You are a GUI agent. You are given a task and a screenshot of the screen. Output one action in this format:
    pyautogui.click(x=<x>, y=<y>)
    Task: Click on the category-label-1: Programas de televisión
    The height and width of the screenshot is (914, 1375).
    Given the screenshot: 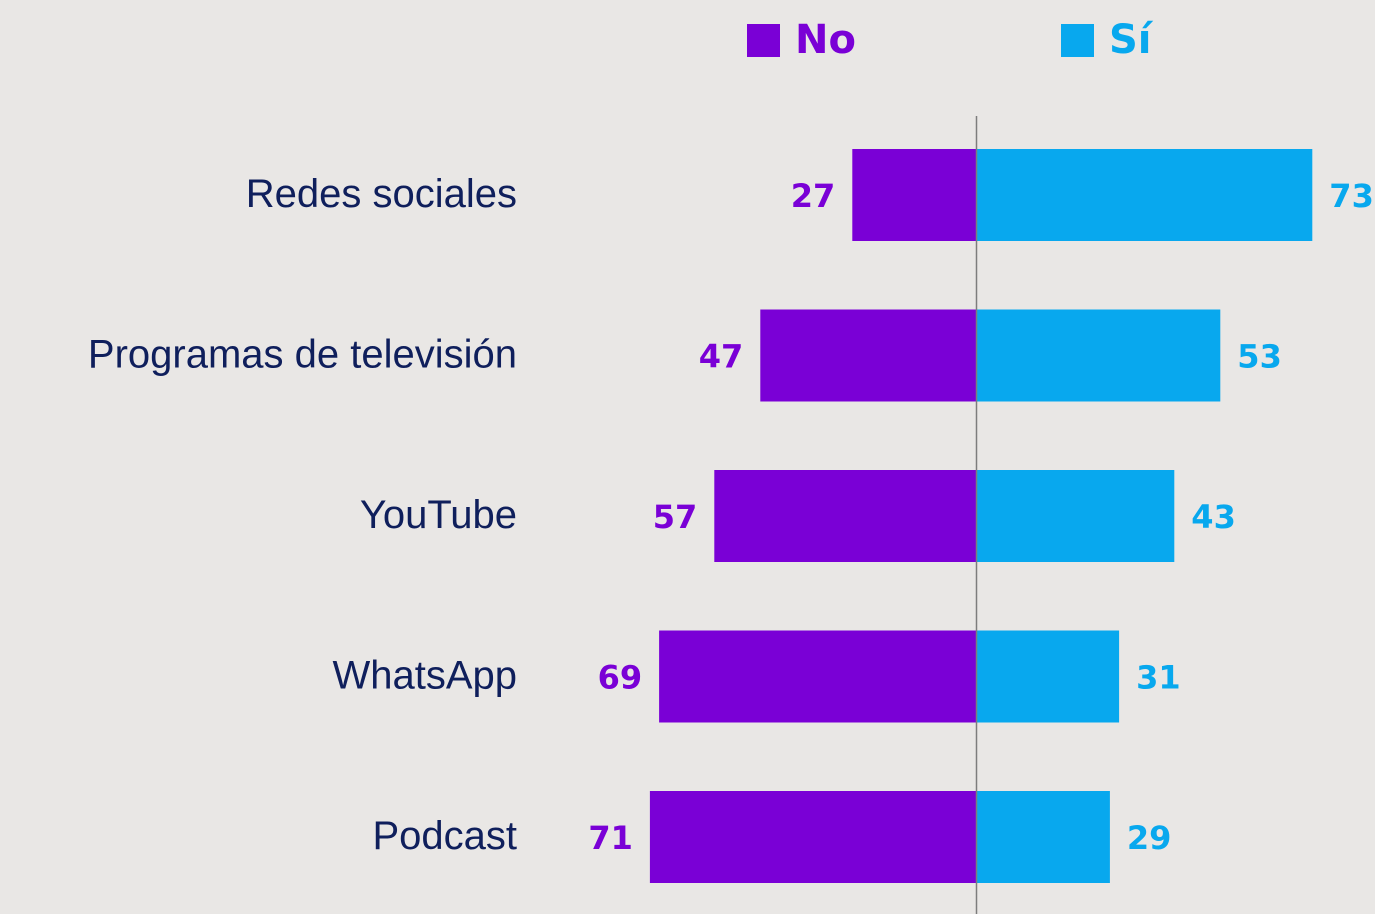 What is the action you would take?
    pyautogui.click(x=302, y=355)
    